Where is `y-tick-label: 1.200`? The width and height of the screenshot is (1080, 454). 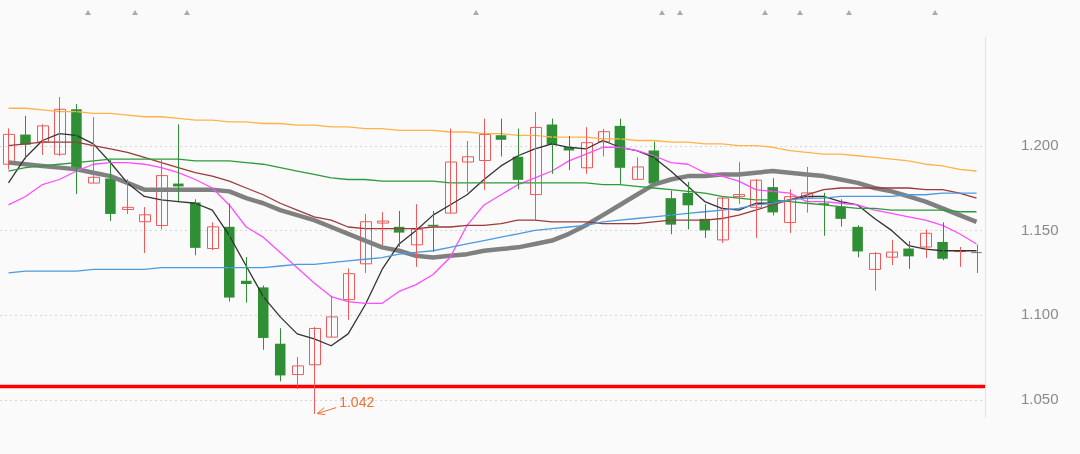 y-tick-label: 1.200 is located at coordinates (1040, 144).